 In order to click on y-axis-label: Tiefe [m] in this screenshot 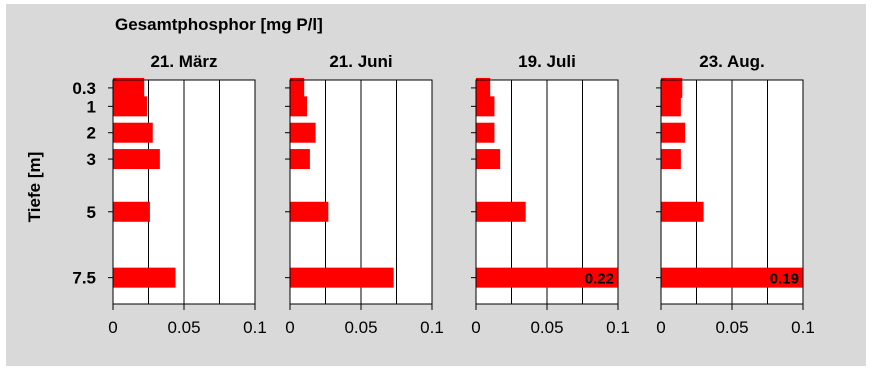, I will do `click(34, 187)`.